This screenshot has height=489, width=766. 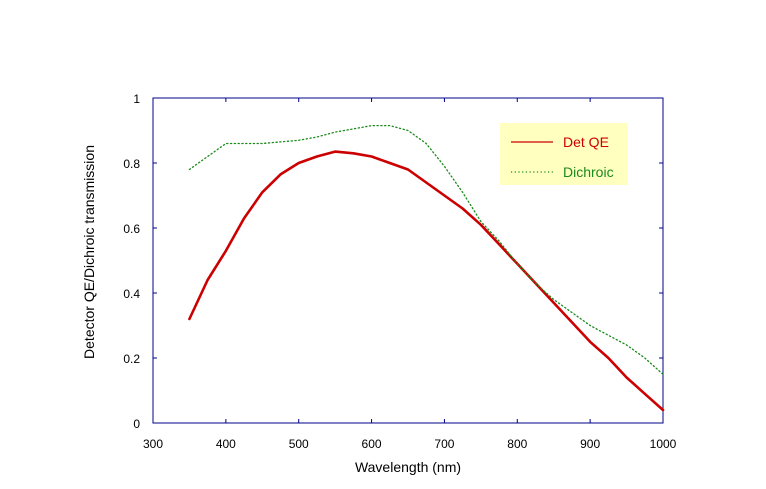 I want to click on y-tick-label: 0.4, so click(x=131, y=294).